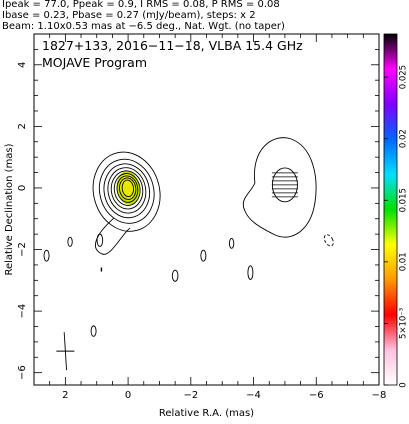 This screenshot has height=424, width=409. I want to click on x-tick-label: −8, so click(379, 395).